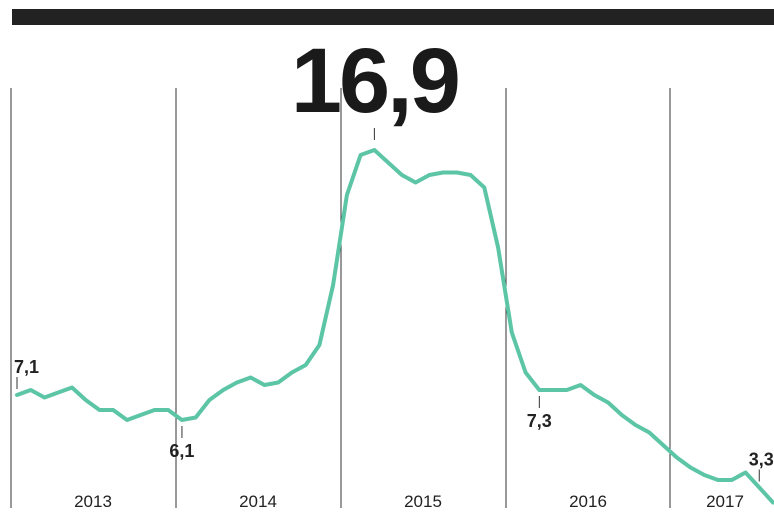 Image resolution: width=774 pixels, height=531 pixels. I want to click on annotation-1: 6,1, so click(181, 443).